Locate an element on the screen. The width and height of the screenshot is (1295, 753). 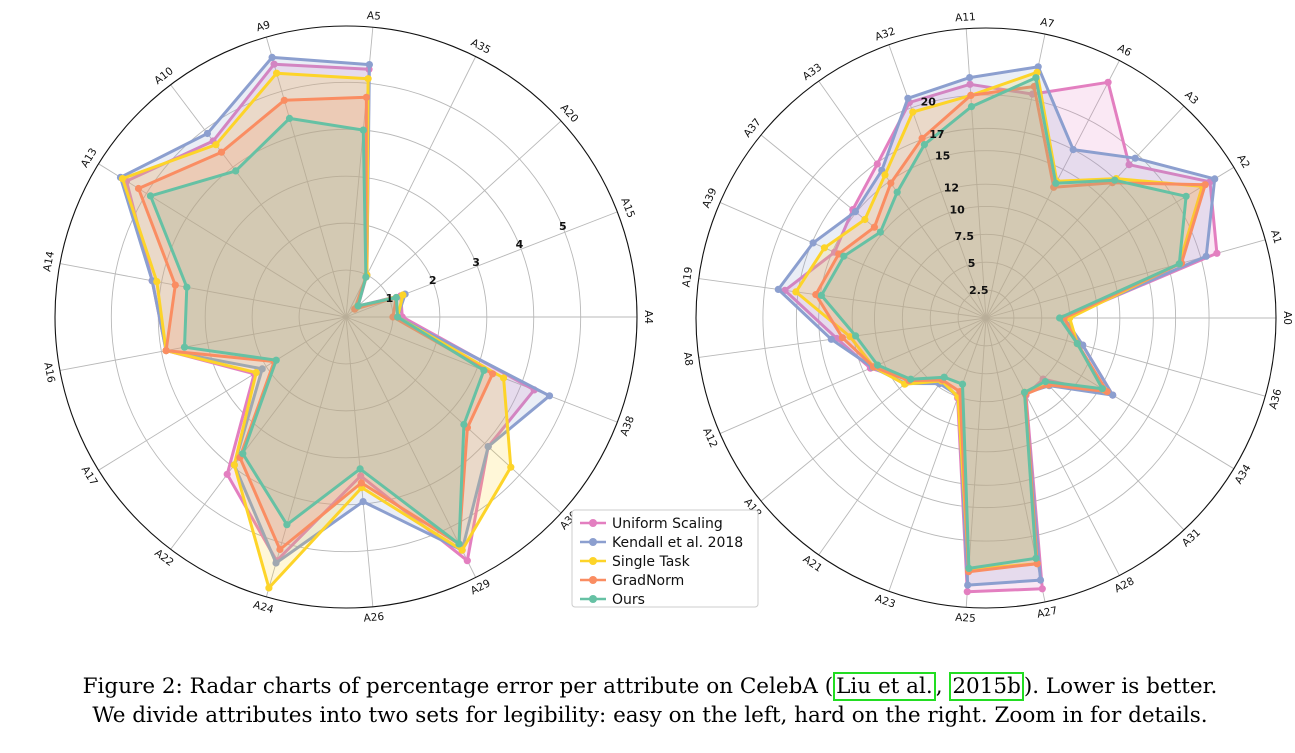
data-point-single-task-a7 is located at coordinates (1037, 72).